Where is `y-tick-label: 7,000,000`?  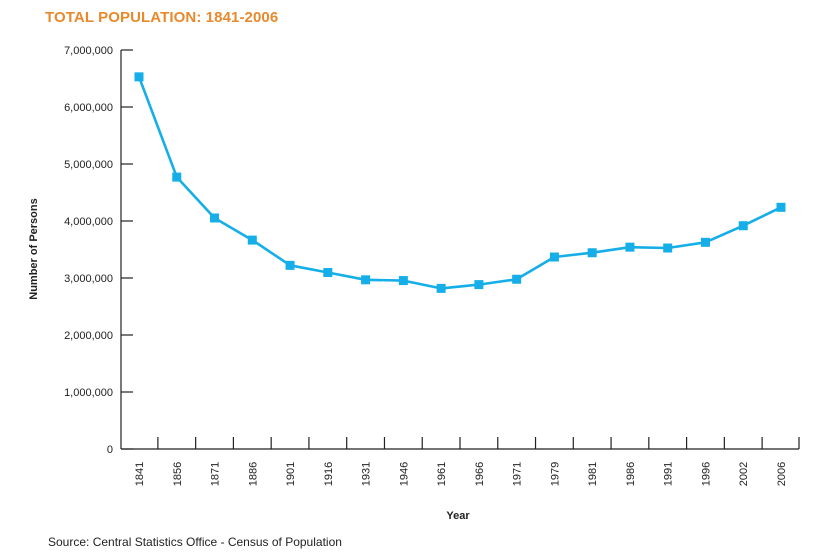 y-tick-label: 7,000,000 is located at coordinates (88, 51).